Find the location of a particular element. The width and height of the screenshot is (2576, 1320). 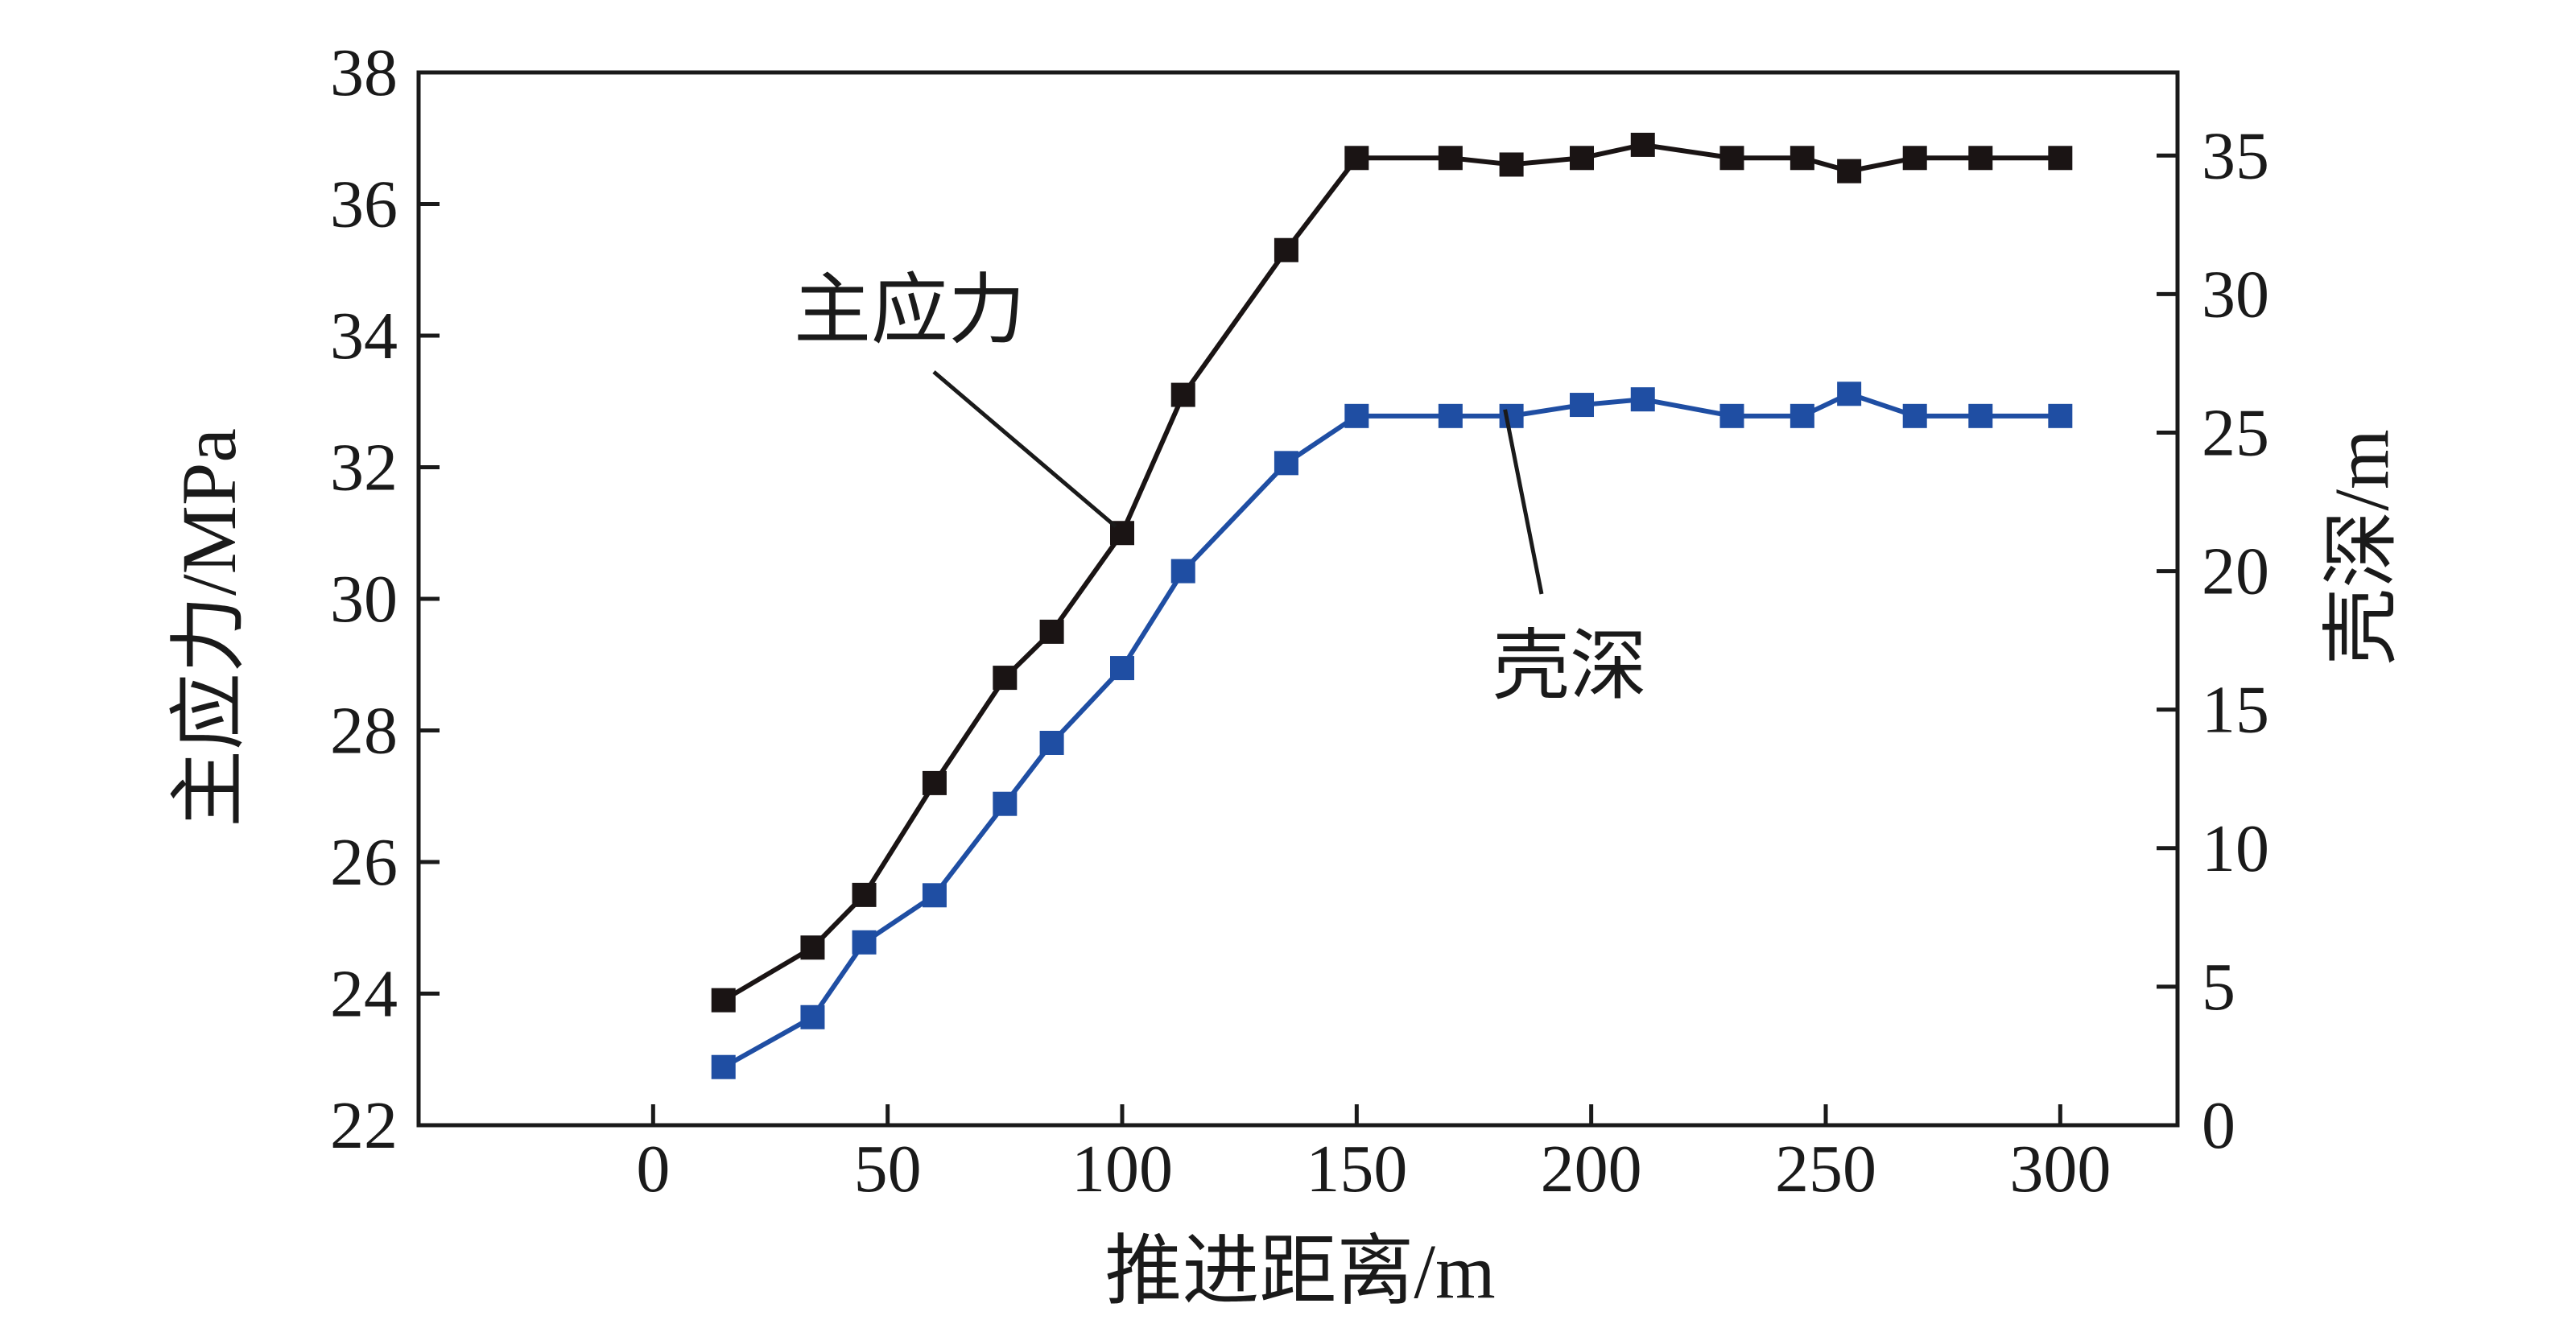

y-right-tick-label: 20 is located at coordinates (2235, 571).